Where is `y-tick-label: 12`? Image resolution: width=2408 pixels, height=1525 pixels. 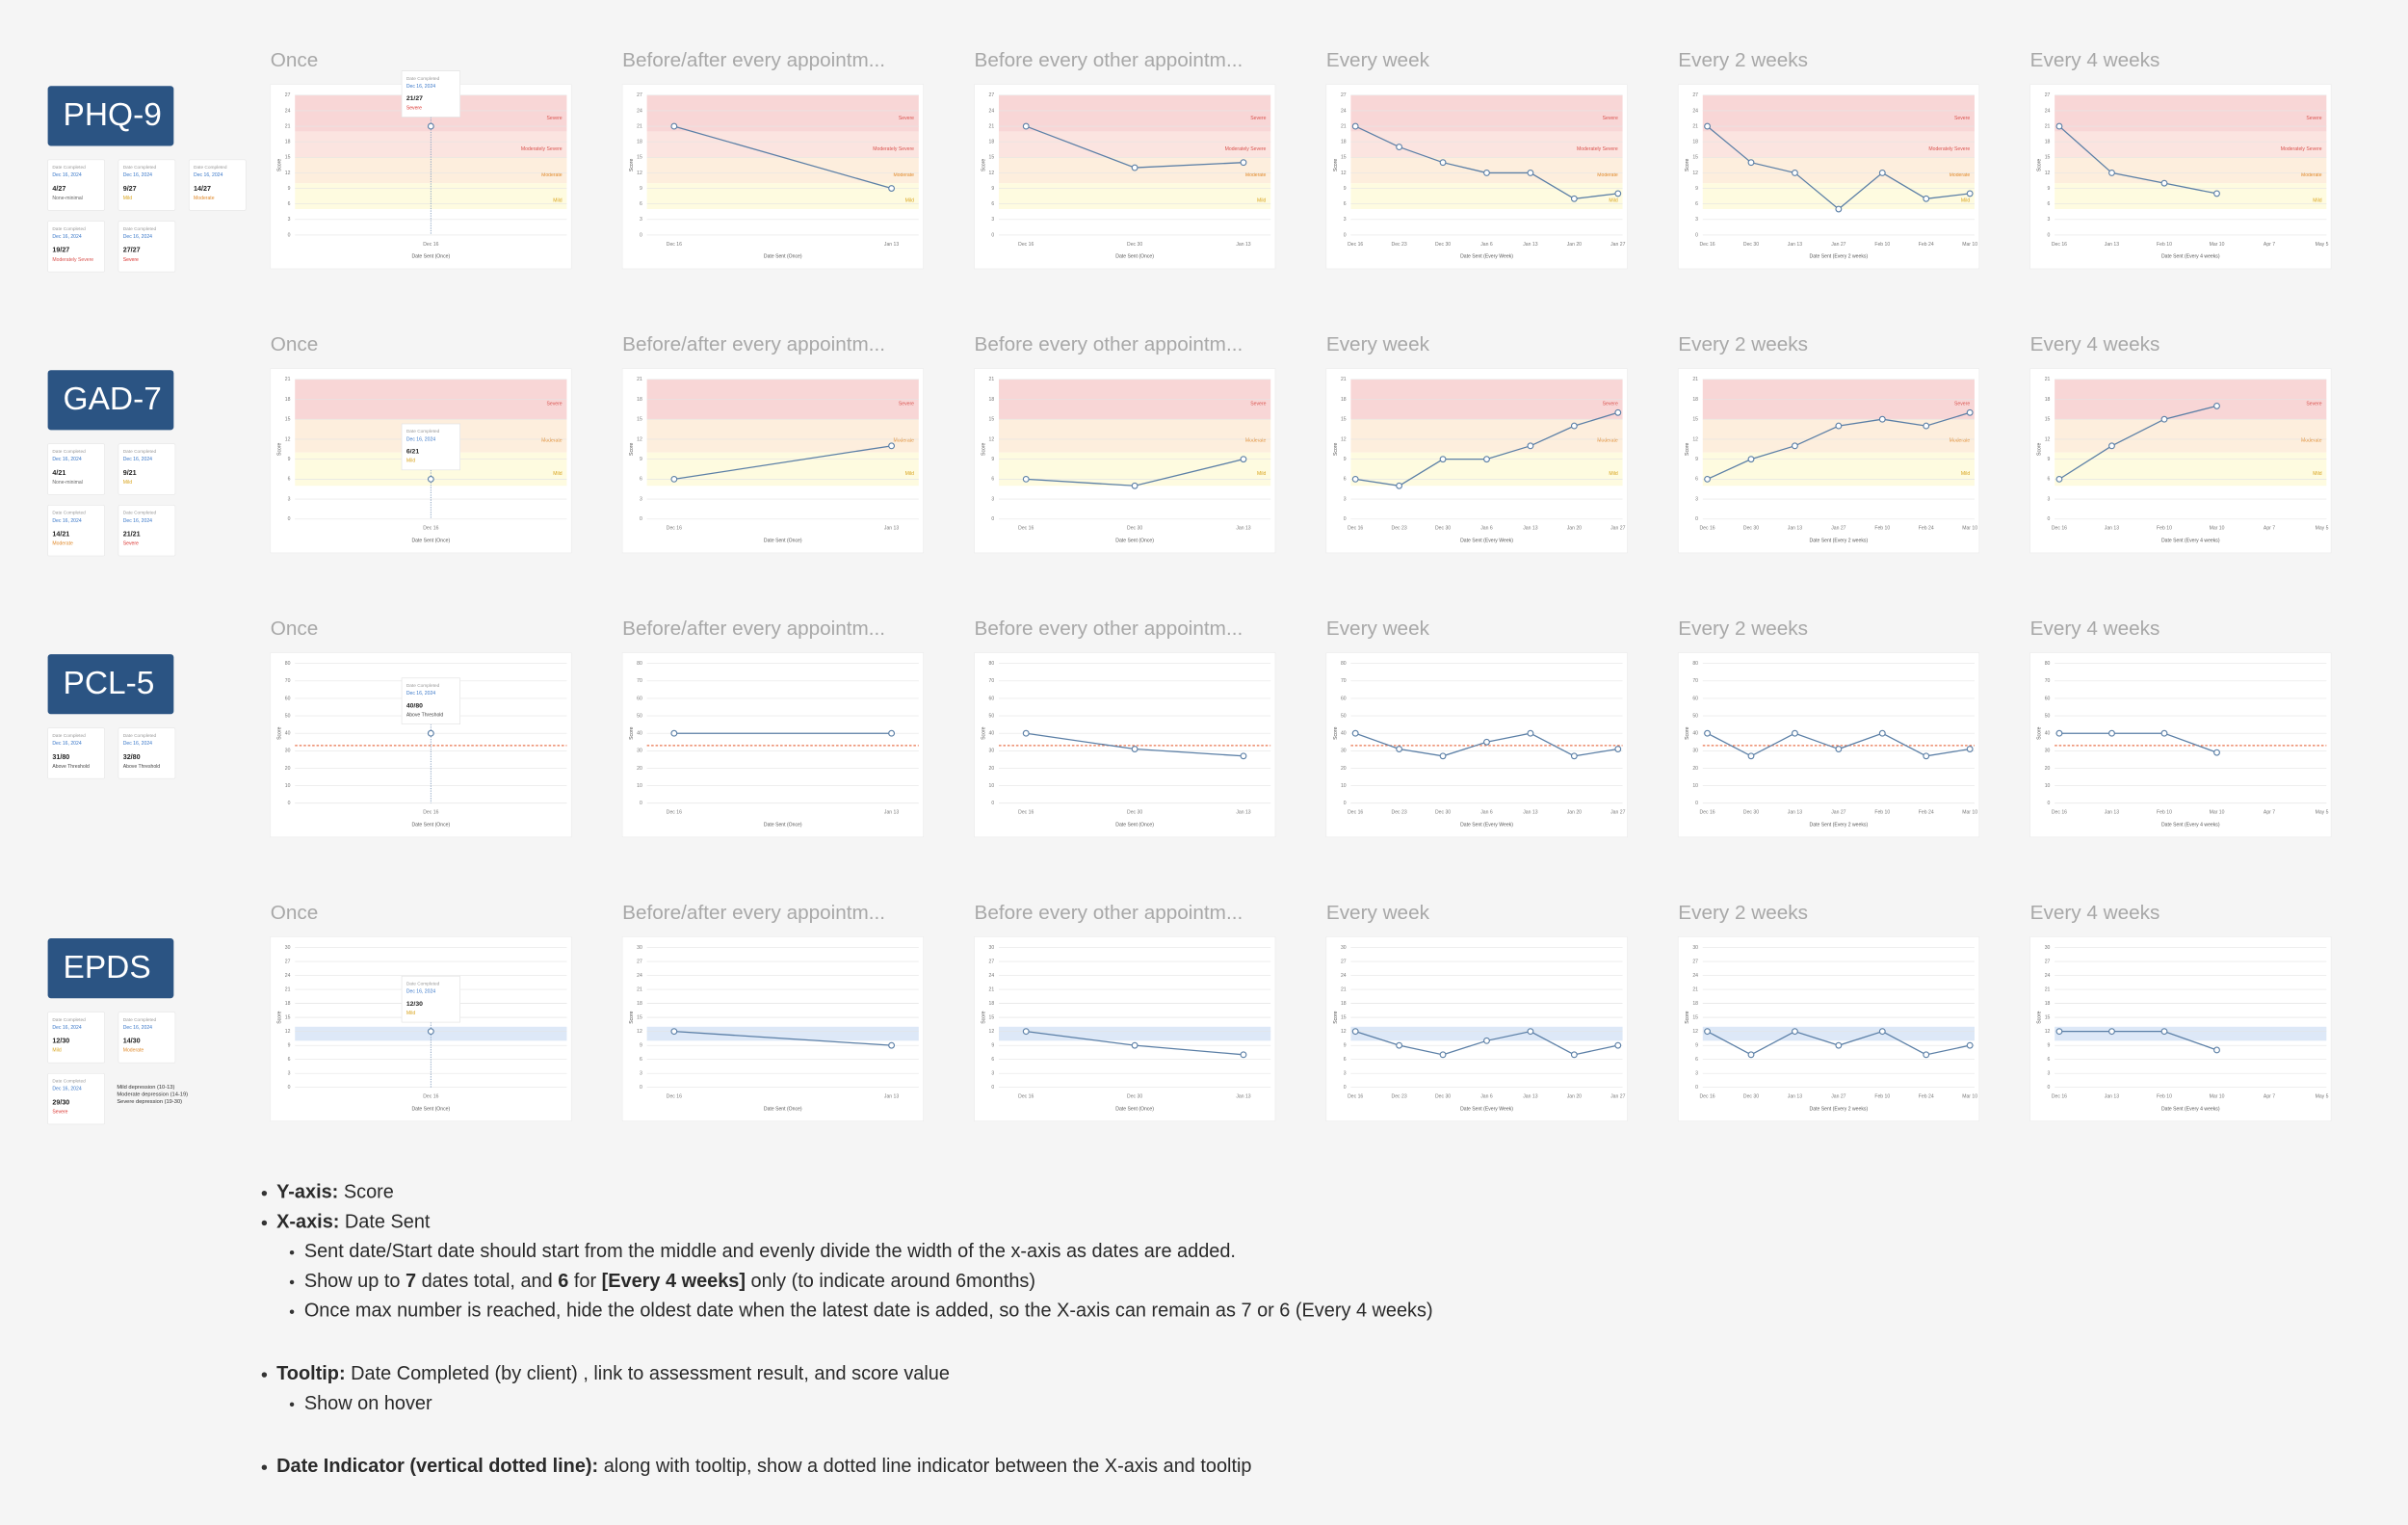 y-tick-label: 12 is located at coordinates (1344, 439).